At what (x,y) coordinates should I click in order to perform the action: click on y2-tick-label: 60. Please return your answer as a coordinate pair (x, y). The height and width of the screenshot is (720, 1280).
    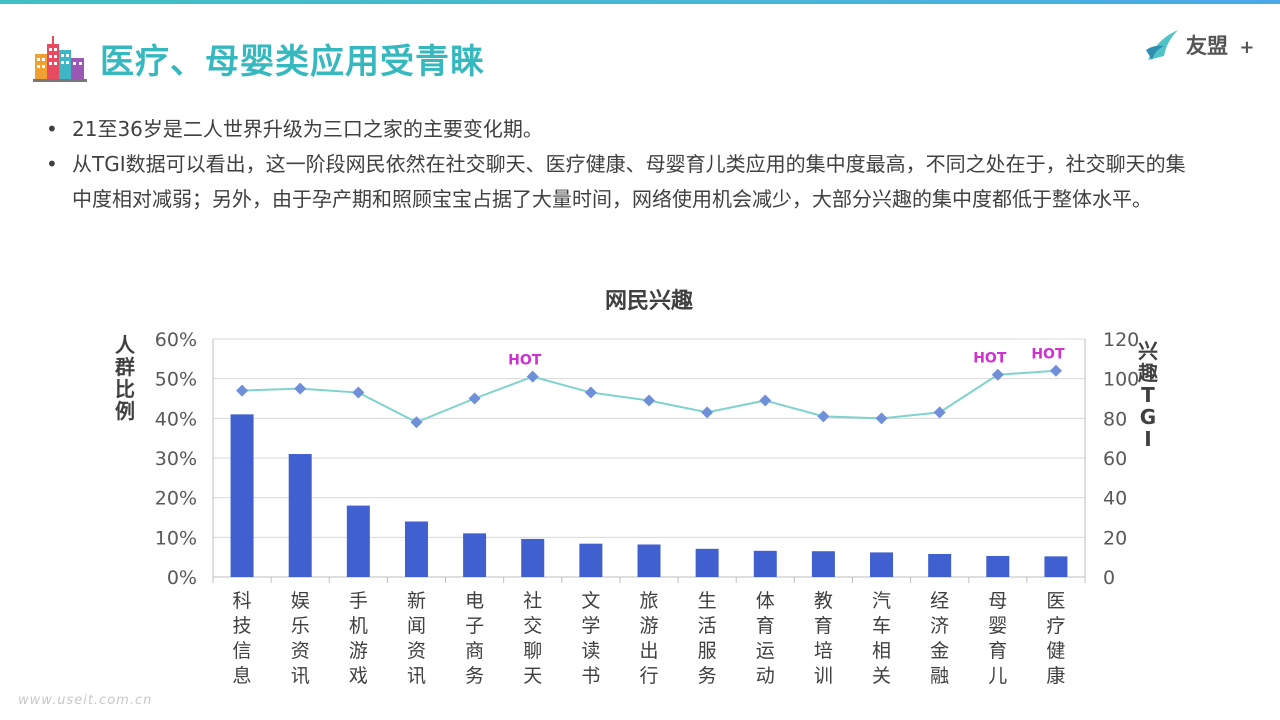
    Looking at the image, I should click on (1115, 459).